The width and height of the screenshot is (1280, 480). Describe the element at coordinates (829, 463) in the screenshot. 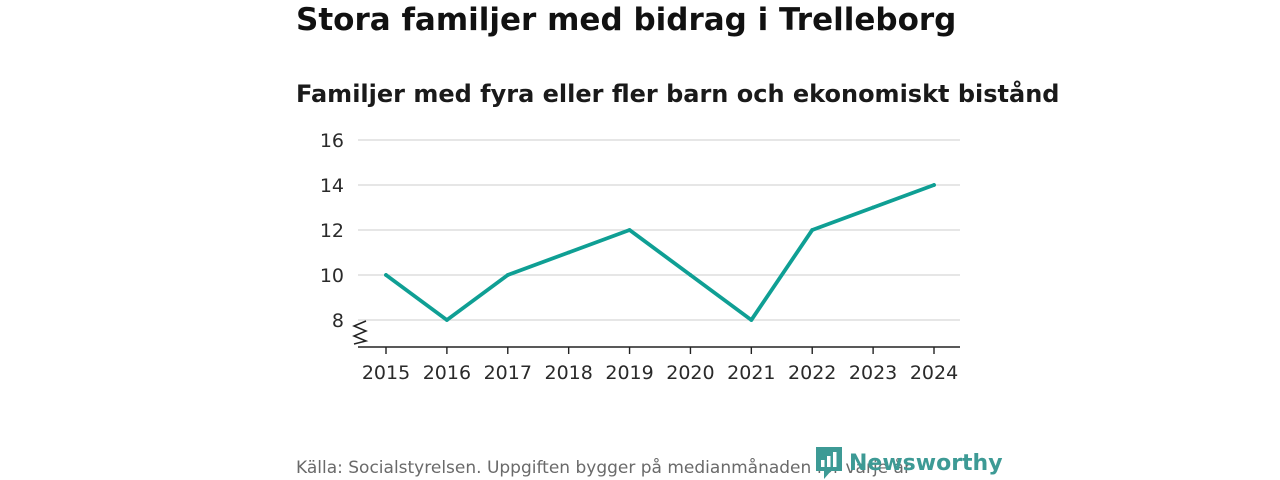

I see `bar-chart-badge-icon` at that location.